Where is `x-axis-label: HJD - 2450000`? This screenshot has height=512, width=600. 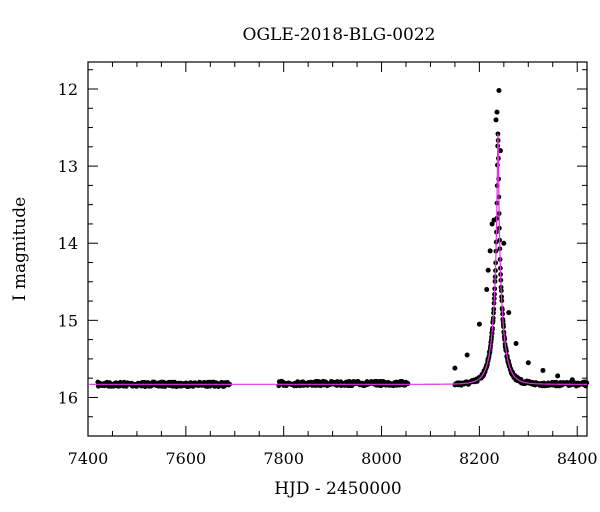 x-axis-label: HJD - 2450000 is located at coordinates (338, 489).